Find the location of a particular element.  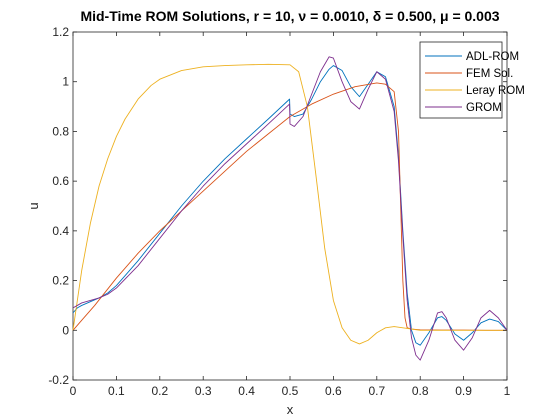

y-tick-label: 1 is located at coordinates (65, 82).